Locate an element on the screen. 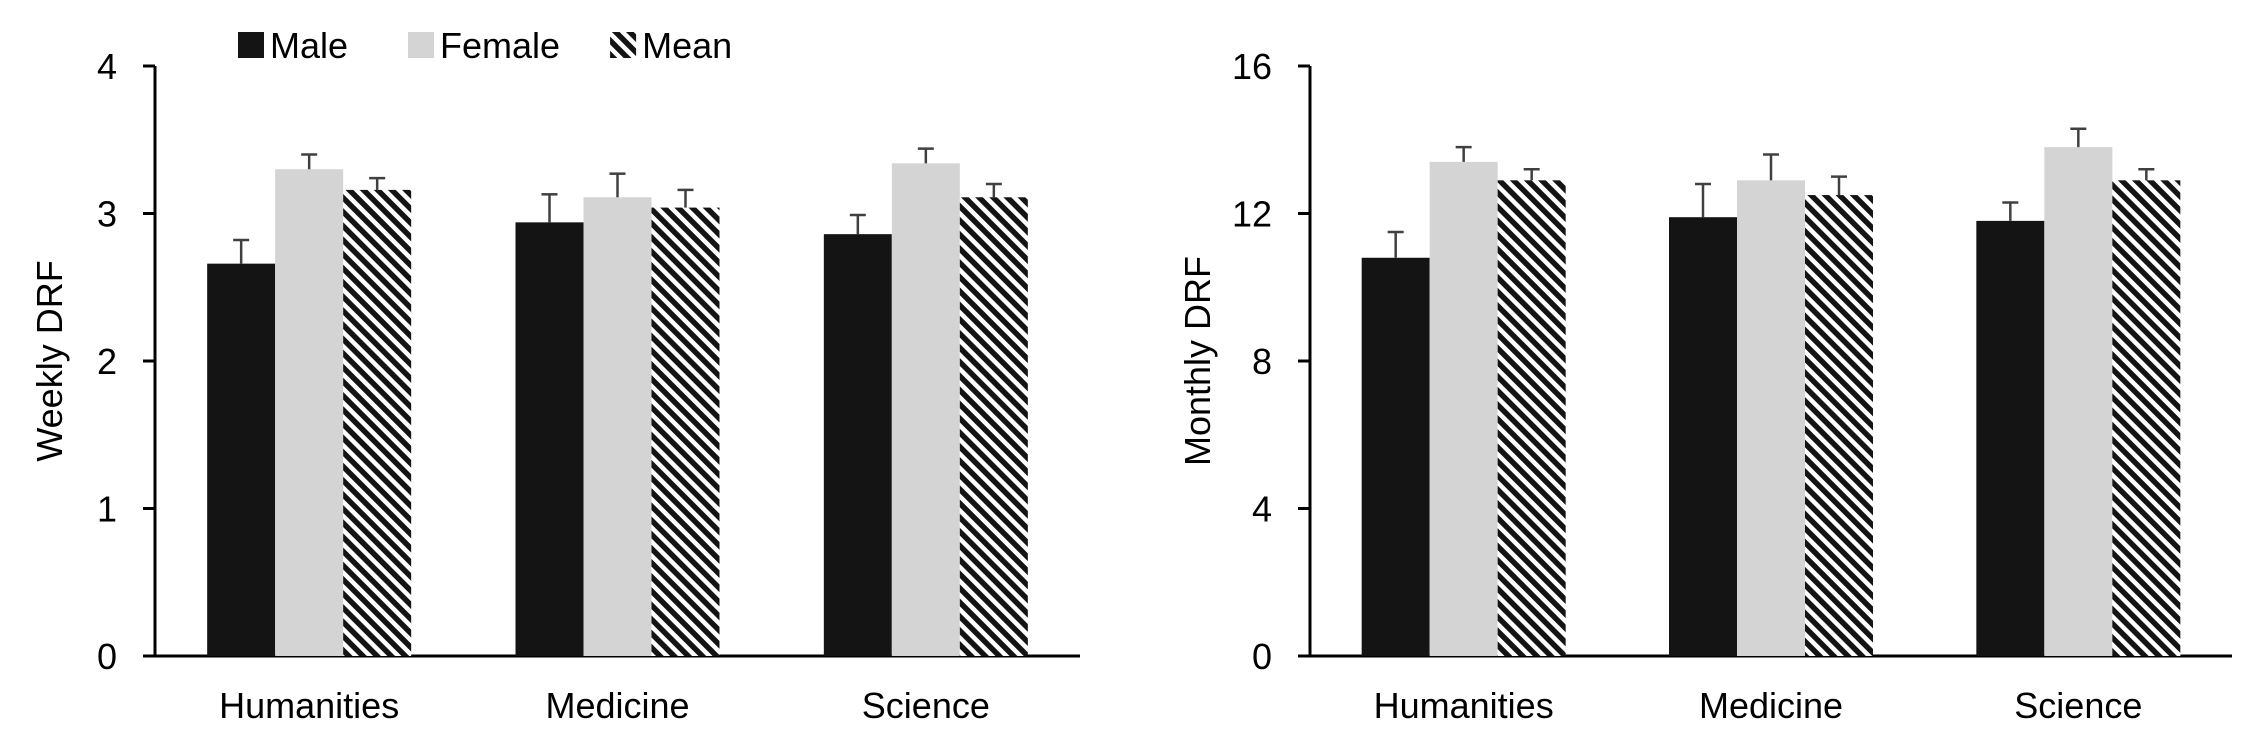 The width and height of the screenshot is (2244, 754). legend-swatch-mean is located at coordinates (623, 45).